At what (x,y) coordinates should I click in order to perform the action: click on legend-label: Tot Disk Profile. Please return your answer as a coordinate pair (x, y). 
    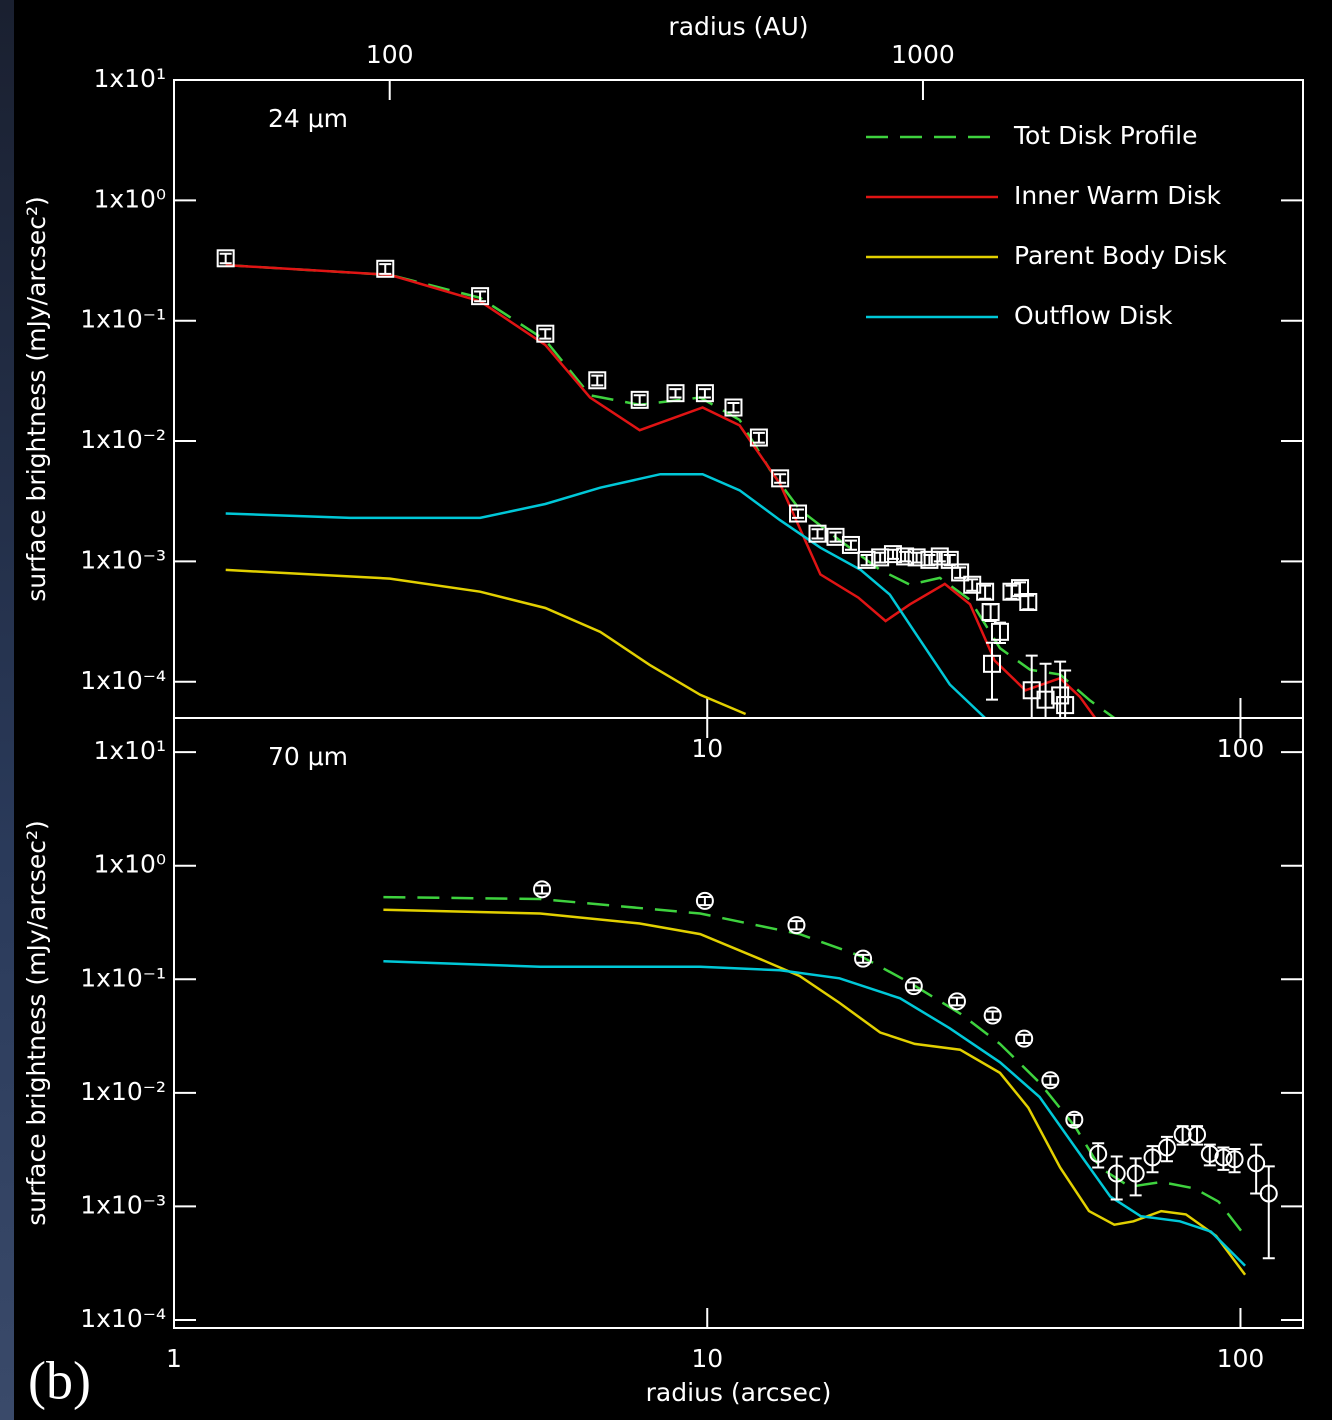
    Looking at the image, I should click on (1105, 135).